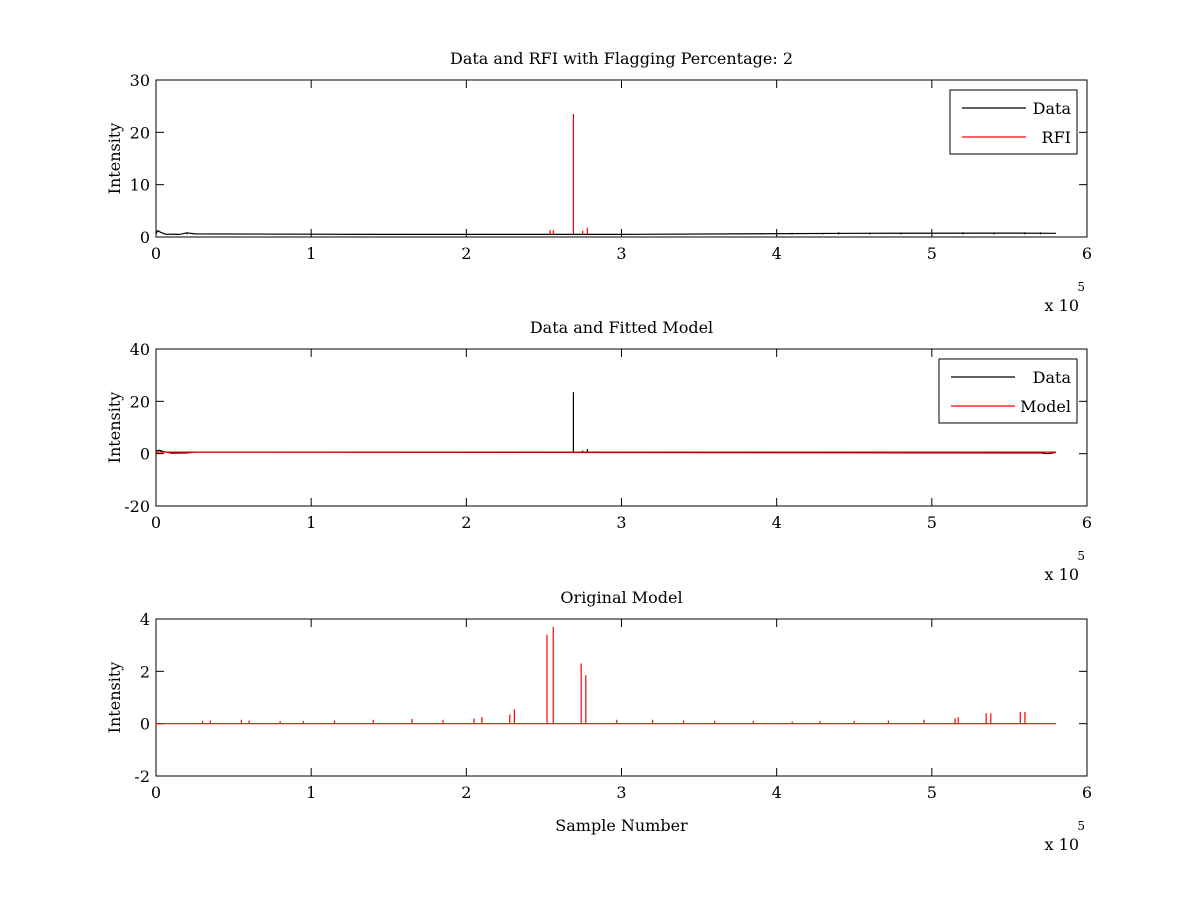 This screenshot has width=1200, height=900. I want to click on x-axis-label: Sample Number, so click(621, 825).